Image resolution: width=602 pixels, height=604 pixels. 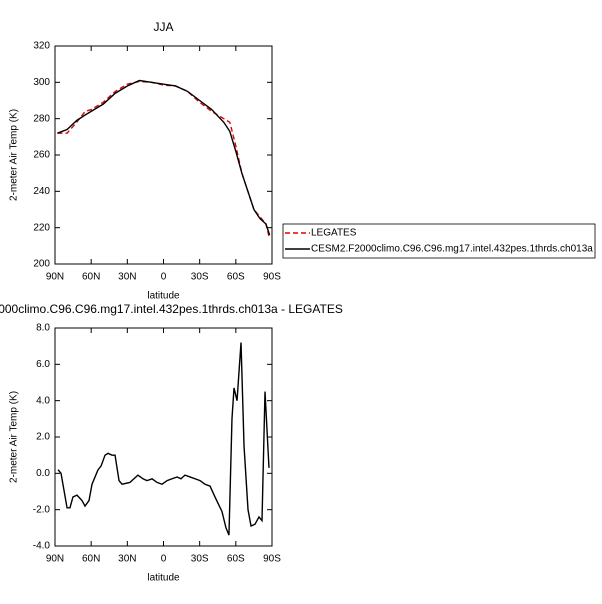 I want to click on chart-title: JJA, so click(x=163, y=27).